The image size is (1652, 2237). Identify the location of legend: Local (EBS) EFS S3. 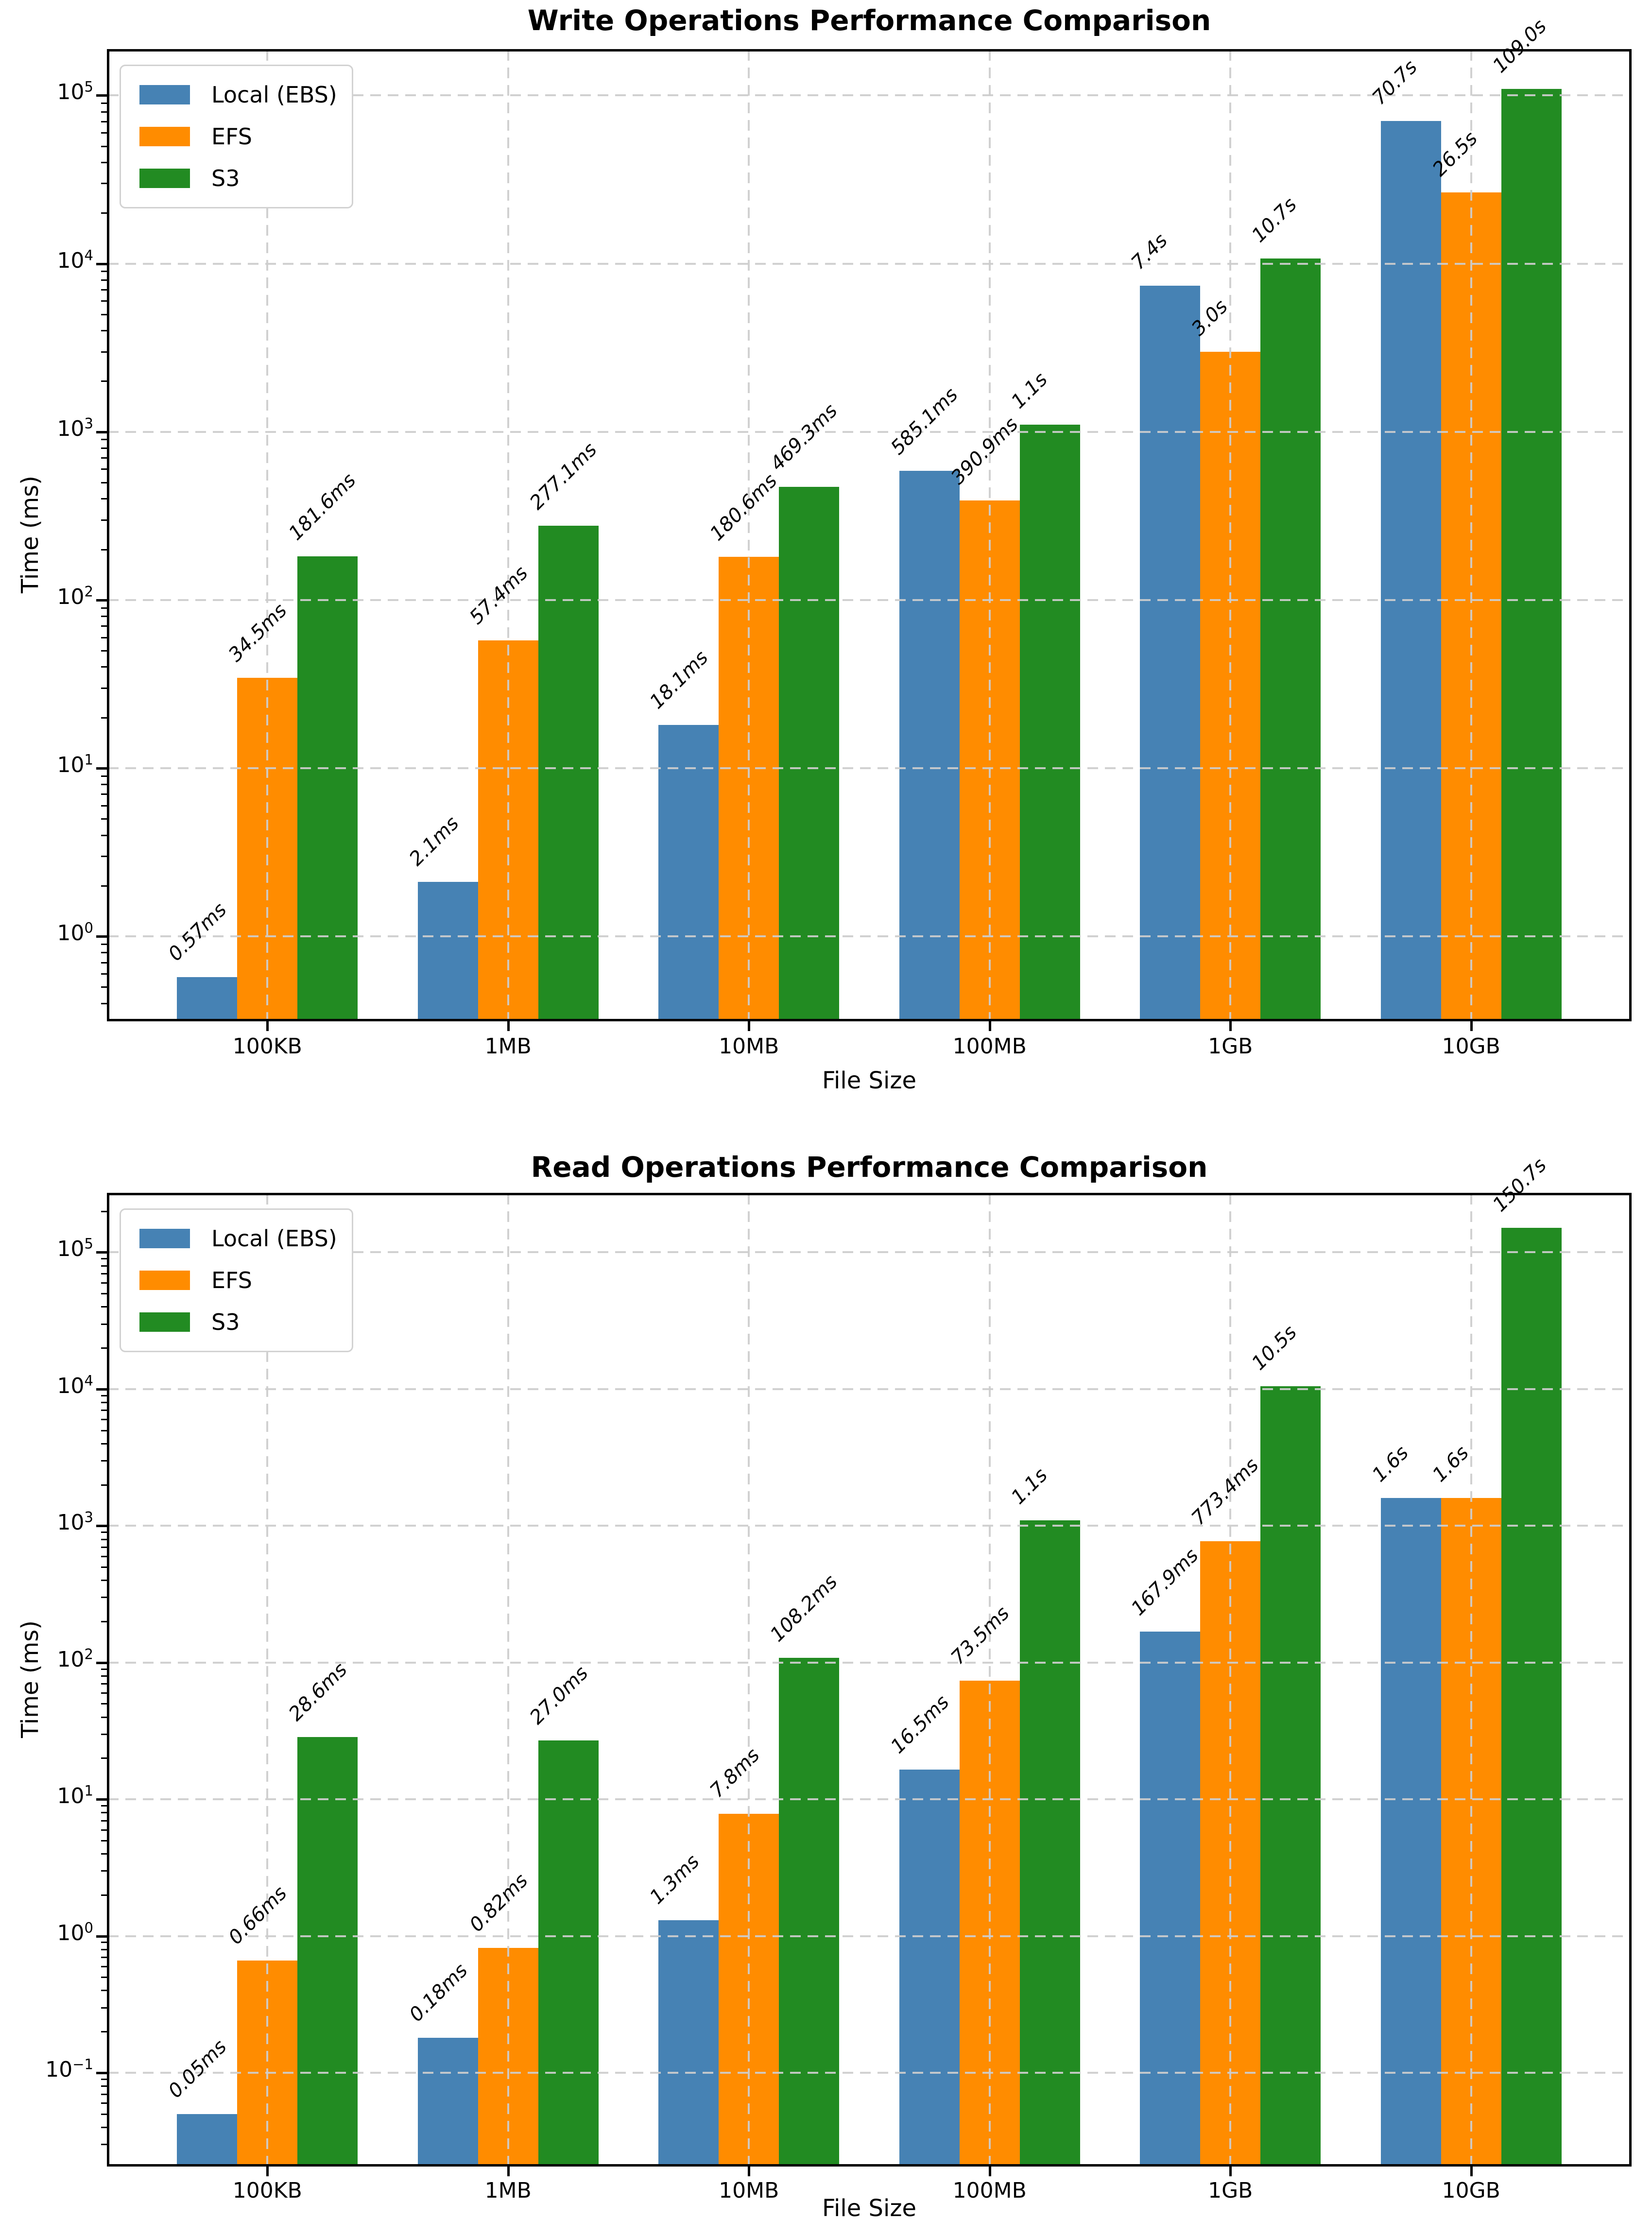
(237, 1280).